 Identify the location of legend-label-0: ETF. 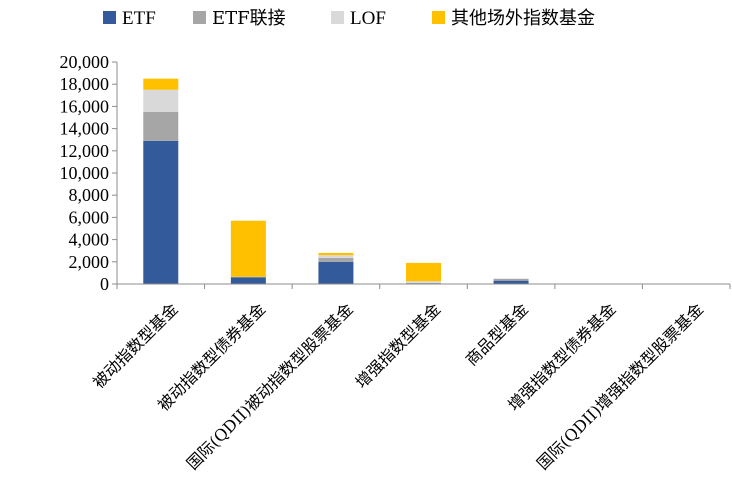
(139, 18).